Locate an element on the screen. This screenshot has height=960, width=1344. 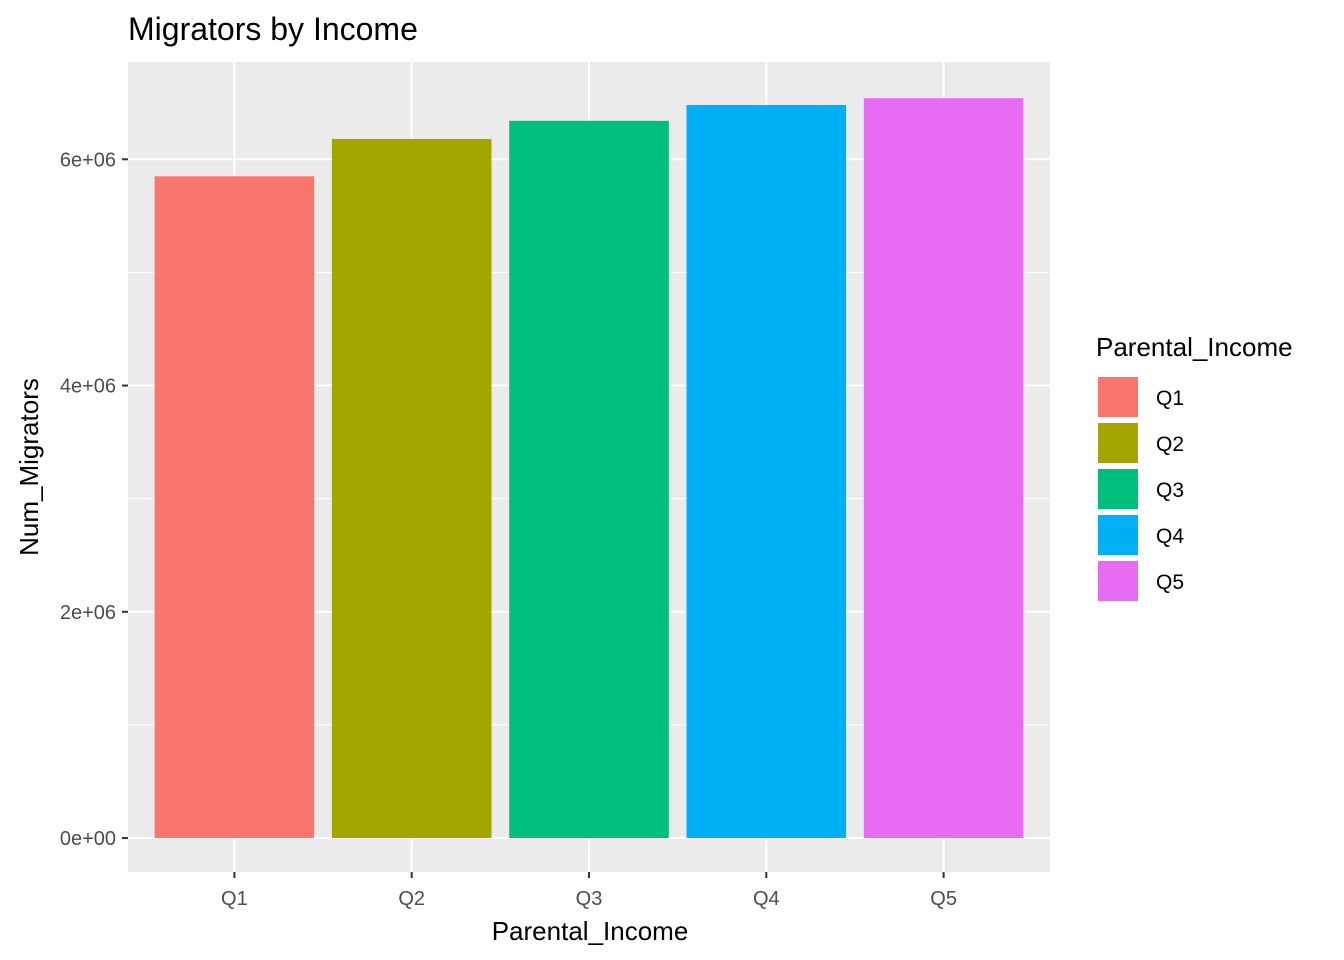
legend-label: Q3 is located at coordinates (1170, 490).